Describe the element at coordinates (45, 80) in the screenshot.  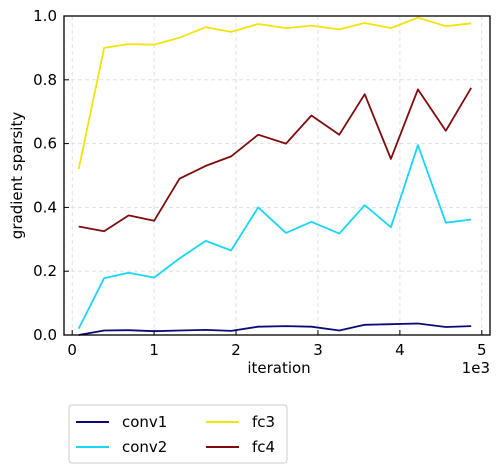
I see `y-tick-label: 0.8` at that location.